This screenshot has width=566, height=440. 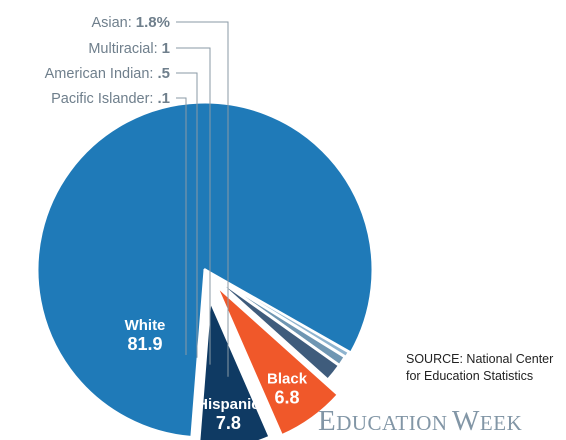 I want to click on label-multiracial: Multiracial: 1, so click(x=129, y=48).